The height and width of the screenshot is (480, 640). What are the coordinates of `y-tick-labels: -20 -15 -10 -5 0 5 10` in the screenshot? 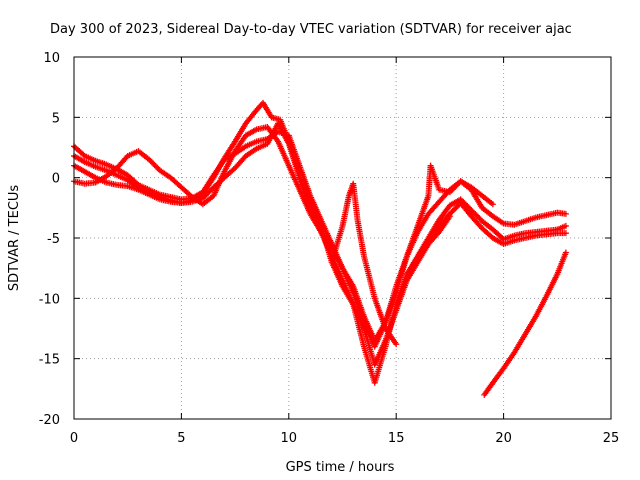 It's located at (49, 239).